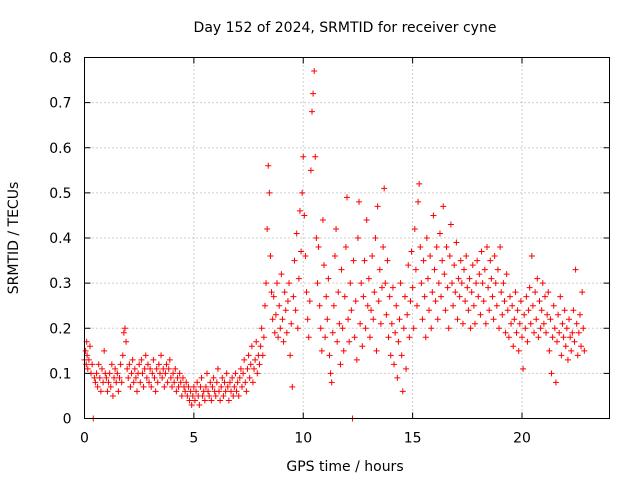  What do you see at coordinates (344, 467) in the screenshot?
I see `x-axis-title: GPS time / hours` at bounding box center [344, 467].